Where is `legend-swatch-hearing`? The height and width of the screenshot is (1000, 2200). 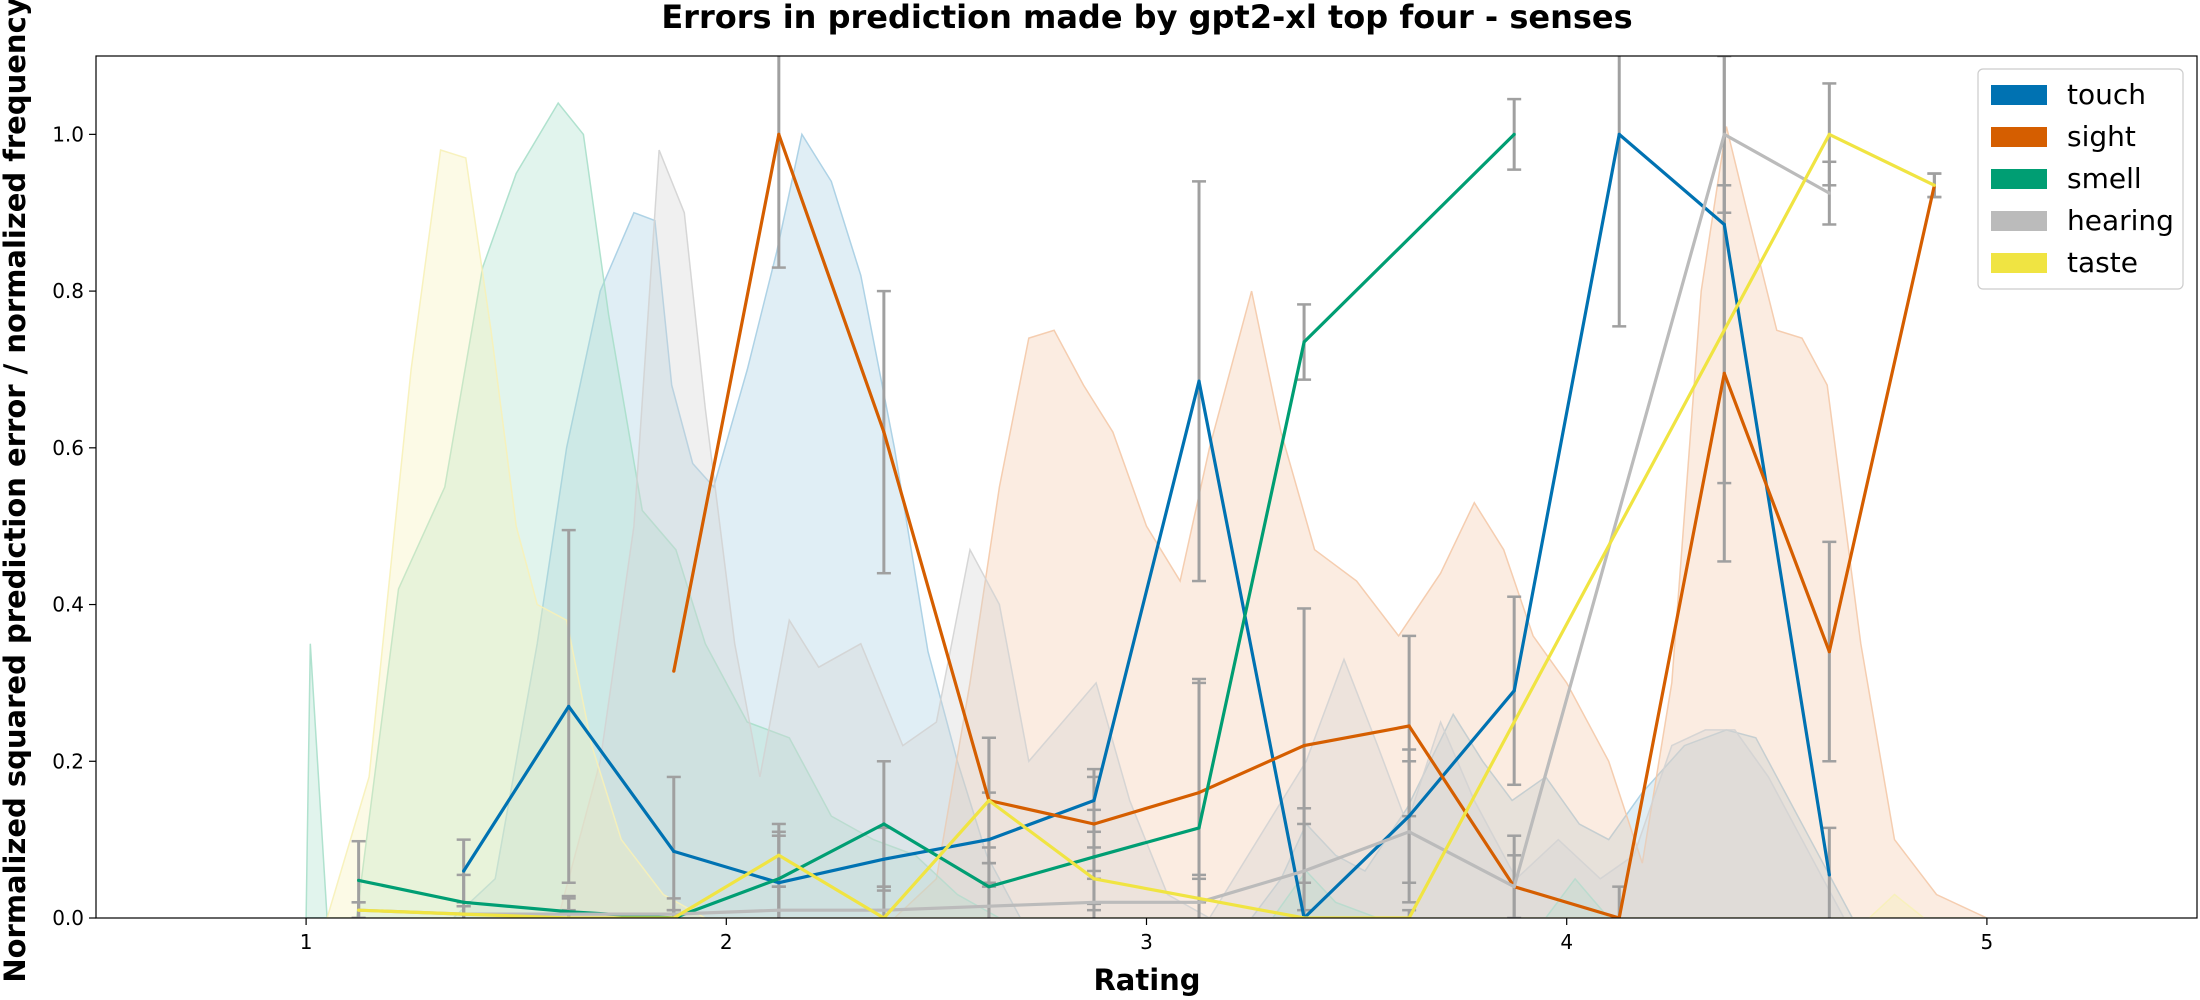 legend-swatch-hearing is located at coordinates (2019, 221).